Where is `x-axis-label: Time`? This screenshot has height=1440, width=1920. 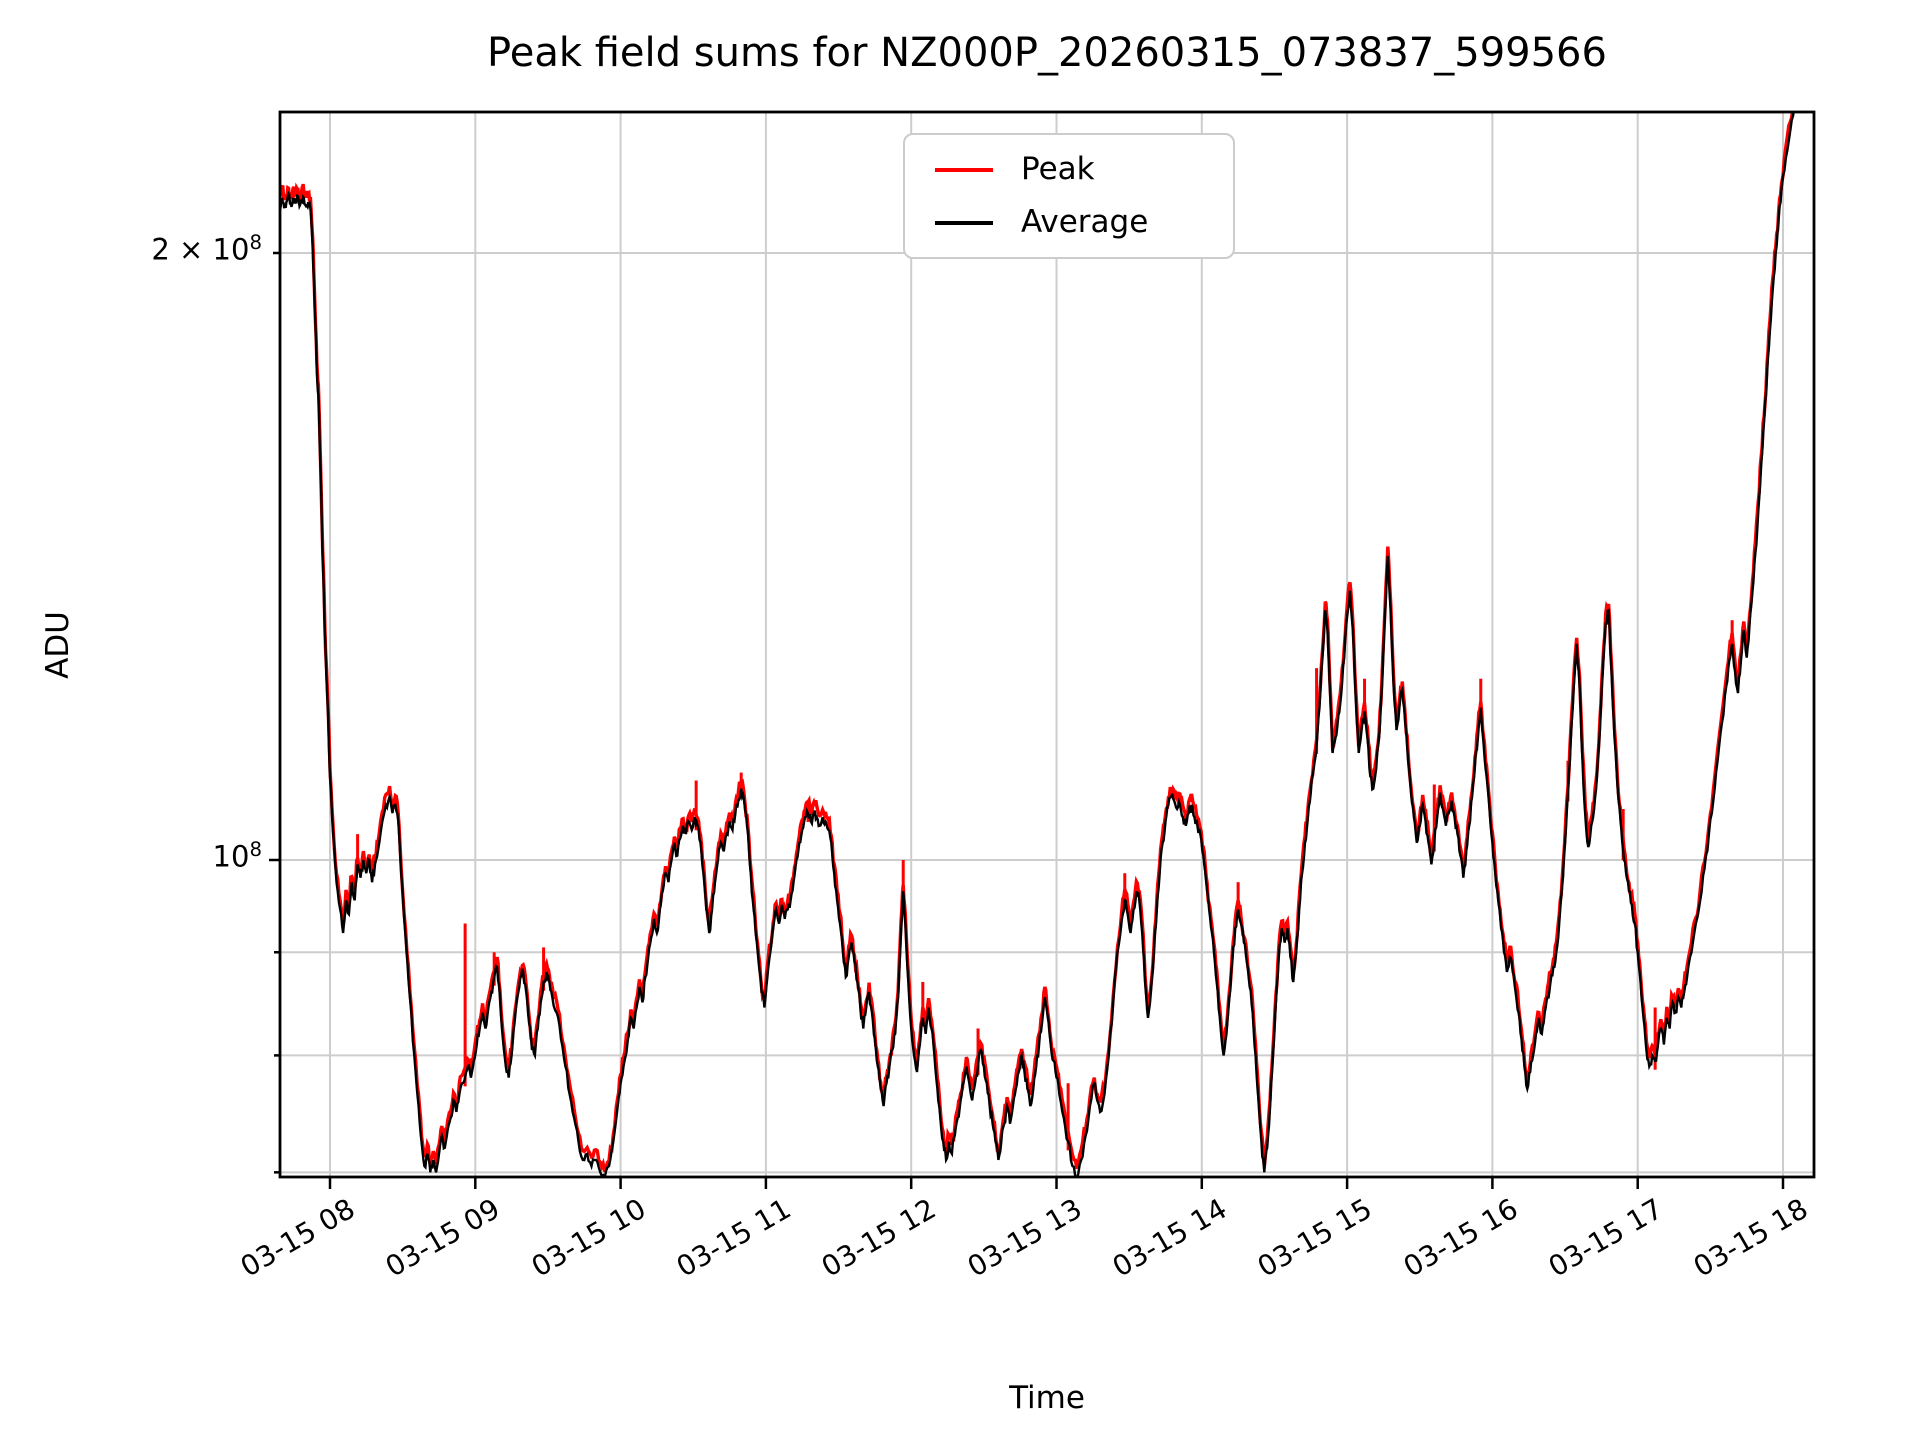 x-axis-label: Time is located at coordinates (1047, 1398).